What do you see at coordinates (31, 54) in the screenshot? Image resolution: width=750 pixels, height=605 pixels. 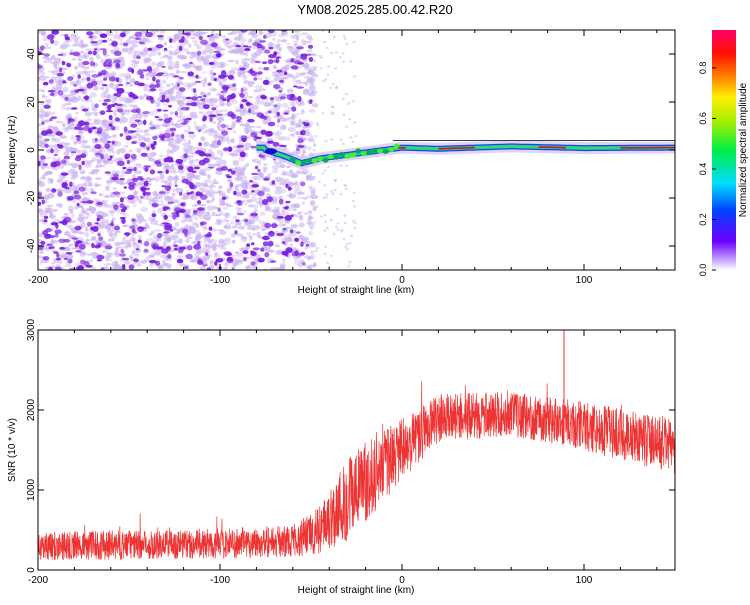 I see `spectrogram-ytick-label: 40` at bounding box center [31, 54].